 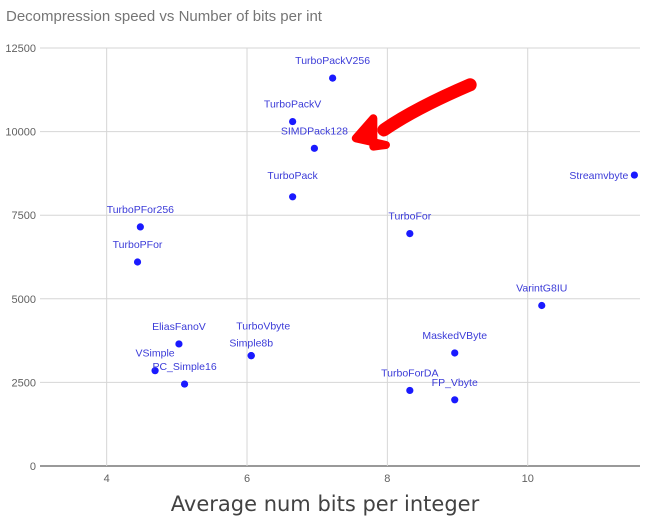 What do you see at coordinates (138, 245) in the screenshot?
I see `data-label: TurboPFor` at bounding box center [138, 245].